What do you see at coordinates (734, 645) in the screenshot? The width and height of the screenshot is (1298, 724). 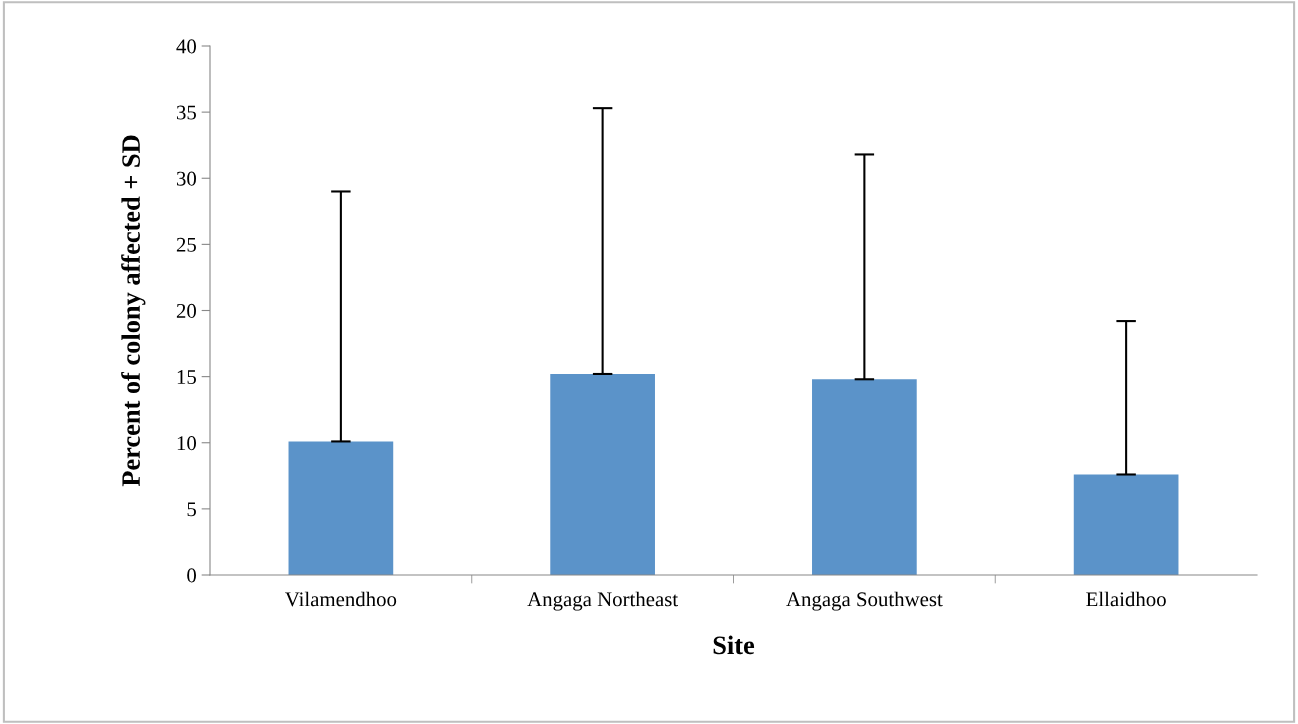 I see `x-axis-title: Site` at bounding box center [734, 645].